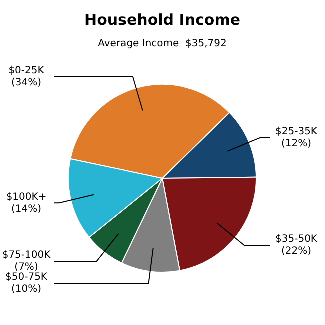  Describe the element at coordinates (26, 70) in the screenshot. I see `slice-label: $0-25K` at that location.